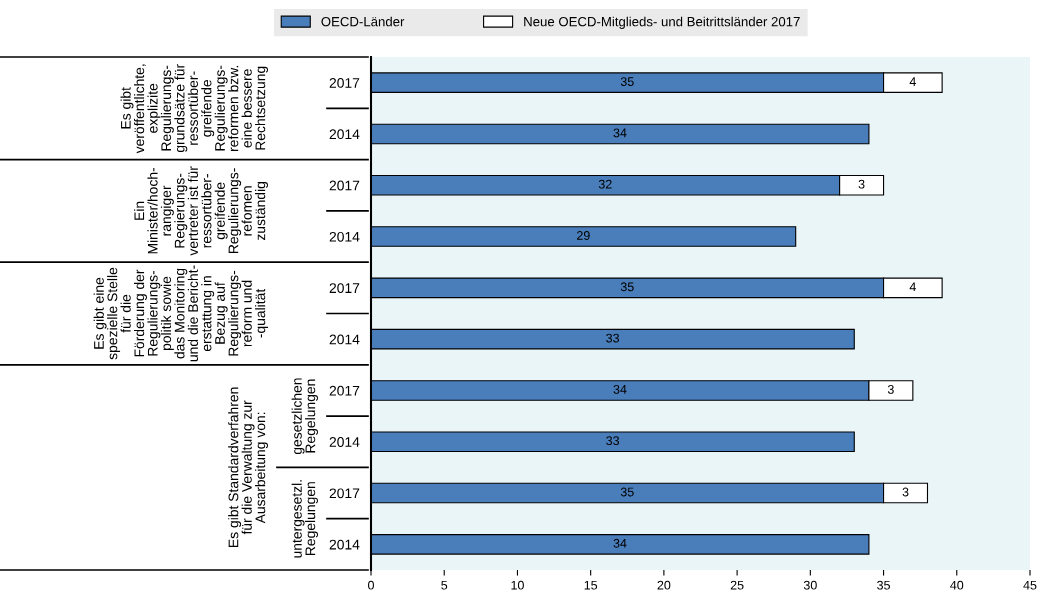 Image resolution: width=1040 pixels, height=596 pixels. What do you see at coordinates (605, 184) in the screenshot?
I see `data-label: 32` at bounding box center [605, 184].